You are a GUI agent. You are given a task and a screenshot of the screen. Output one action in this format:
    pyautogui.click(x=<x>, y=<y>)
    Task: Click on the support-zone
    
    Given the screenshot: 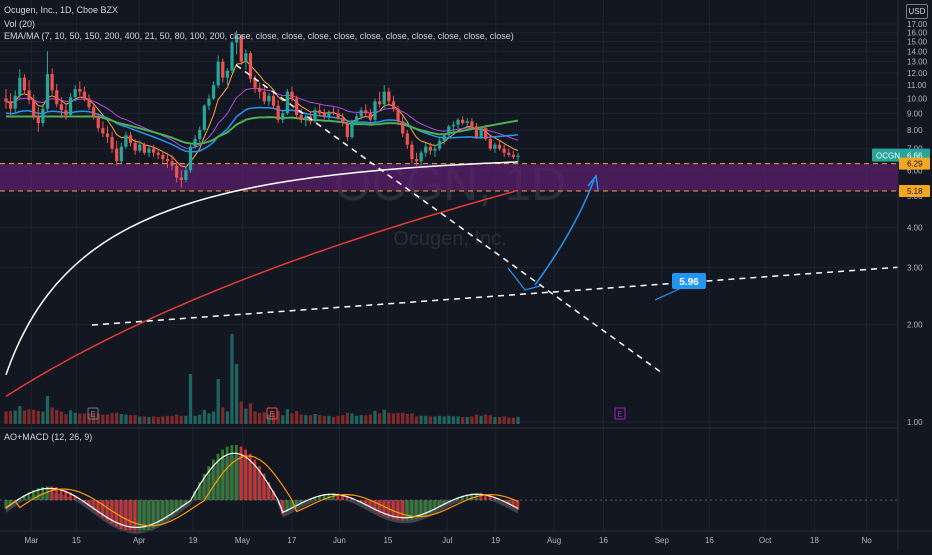 What is the action you would take?
    pyautogui.click(x=449, y=177)
    